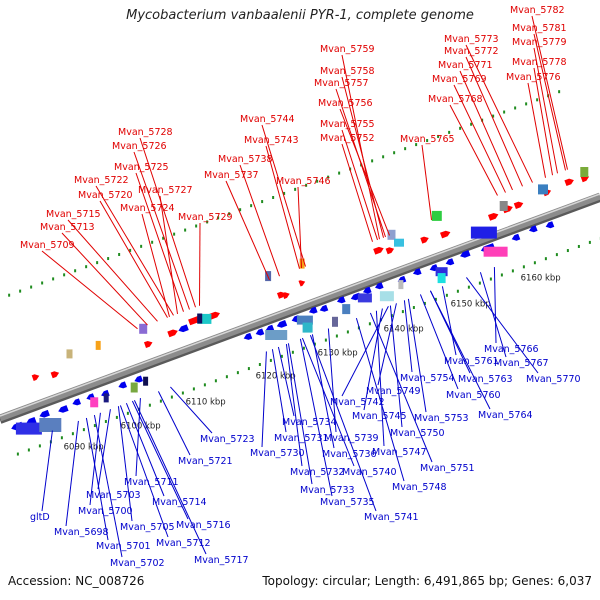 This screenshot has height=600, width=600. Describe the element at coordinates (357, 402) in the screenshot. I see `gene-label-bottom: Mvan_5742` at that location.